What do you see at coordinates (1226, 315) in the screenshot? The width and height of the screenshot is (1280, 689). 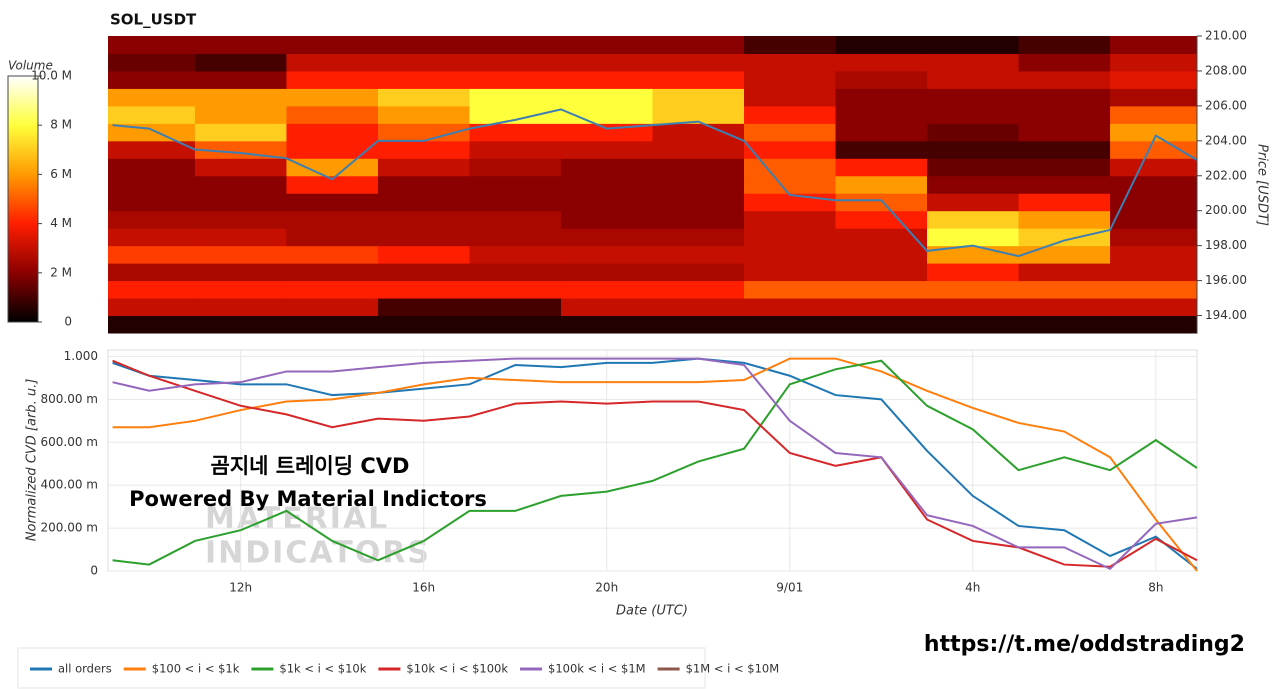 I see `y-tick-label: 194.00` at bounding box center [1226, 315].